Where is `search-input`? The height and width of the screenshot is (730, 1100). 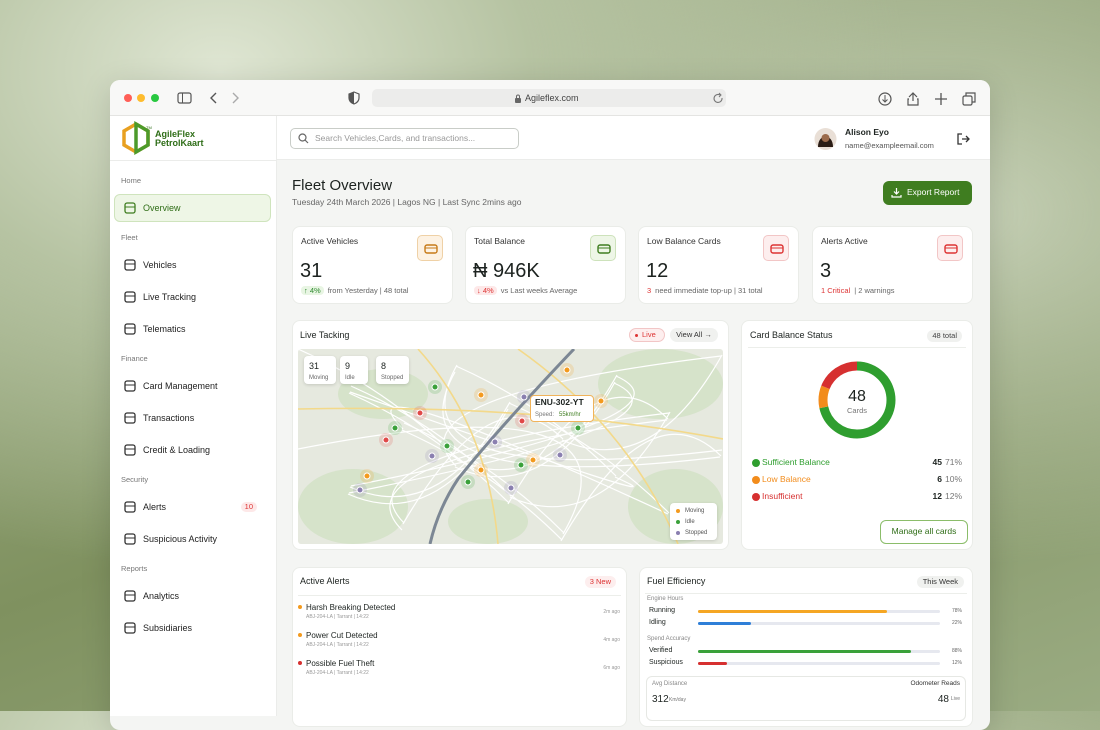
search-input is located at coordinates (404, 138).